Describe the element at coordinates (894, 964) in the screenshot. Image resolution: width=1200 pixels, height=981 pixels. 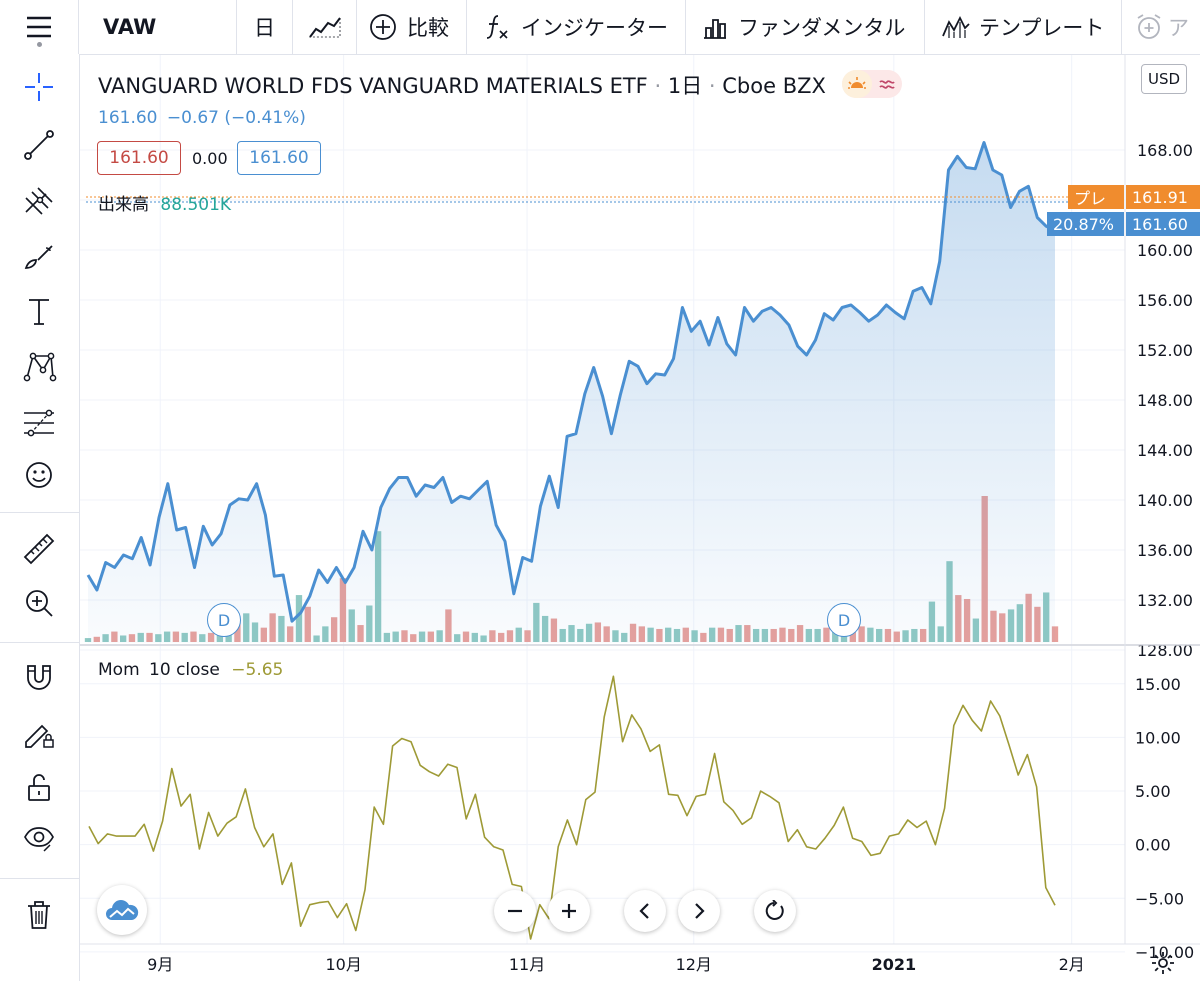
I see `time-tick-label: 2021` at that location.